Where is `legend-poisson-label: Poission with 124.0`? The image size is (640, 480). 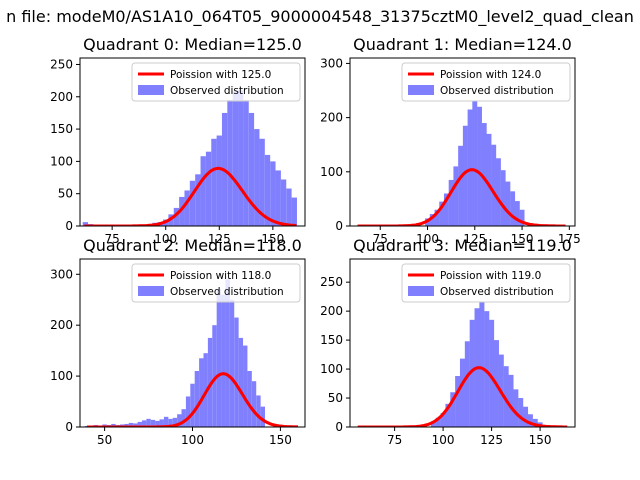
legend-poisson-label: Poission with 124.0 is located at coordinates (490, 75).